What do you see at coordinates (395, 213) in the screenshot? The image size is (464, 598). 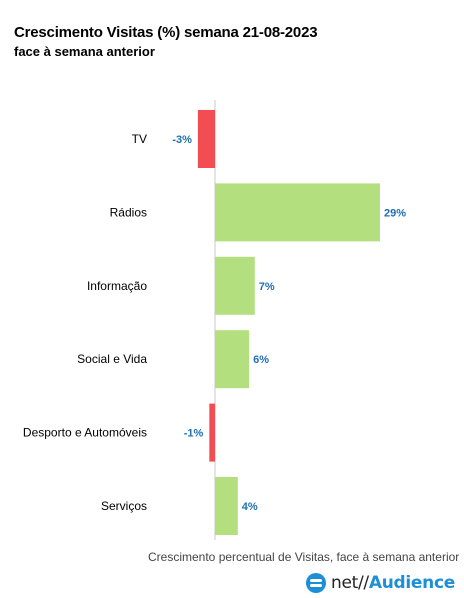 I see `value-label-1: 29%` at bounding box center [395, 213].